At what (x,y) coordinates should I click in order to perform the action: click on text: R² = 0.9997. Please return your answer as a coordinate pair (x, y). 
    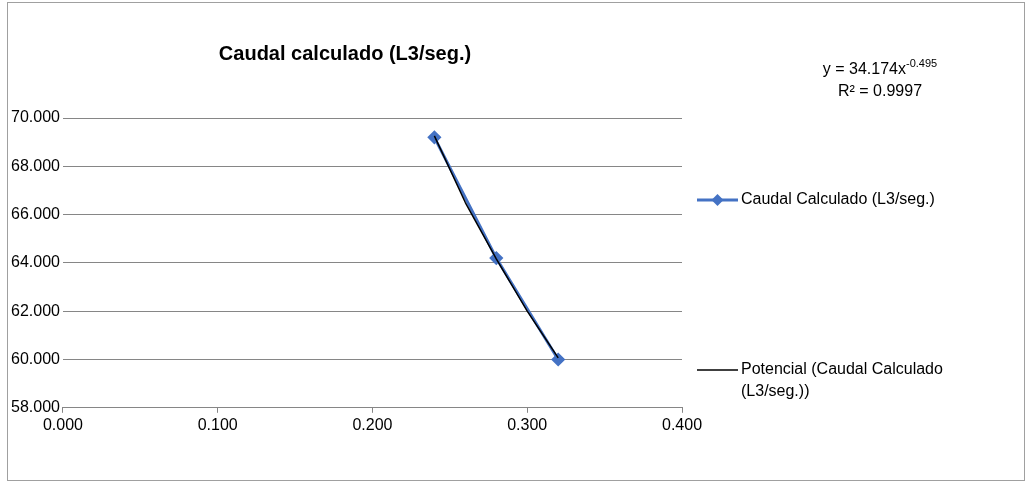
    Looking at the image, I should click on (880, 90).